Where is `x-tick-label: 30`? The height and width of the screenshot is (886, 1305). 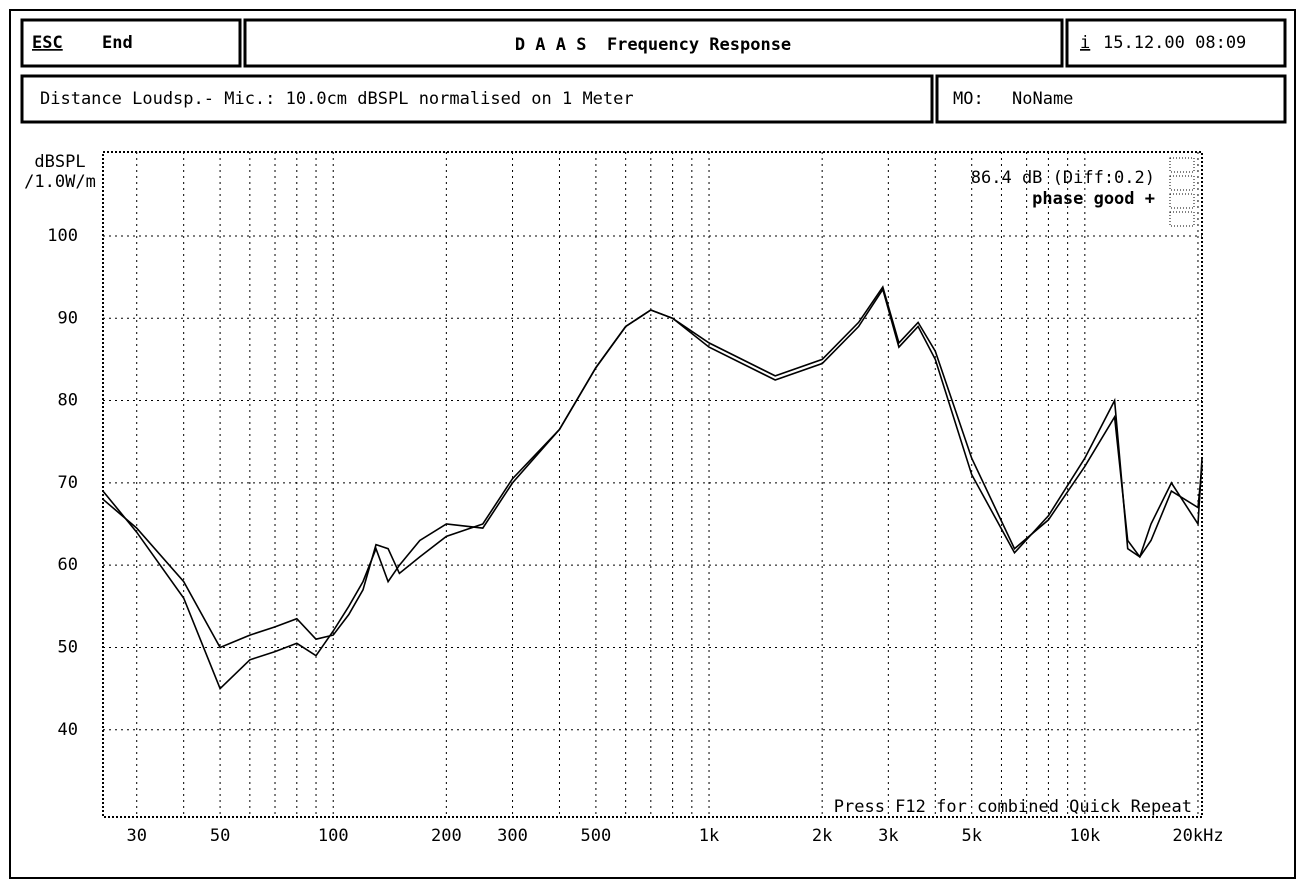
x-tick-label: 30 is located at coordinates (136, 836).